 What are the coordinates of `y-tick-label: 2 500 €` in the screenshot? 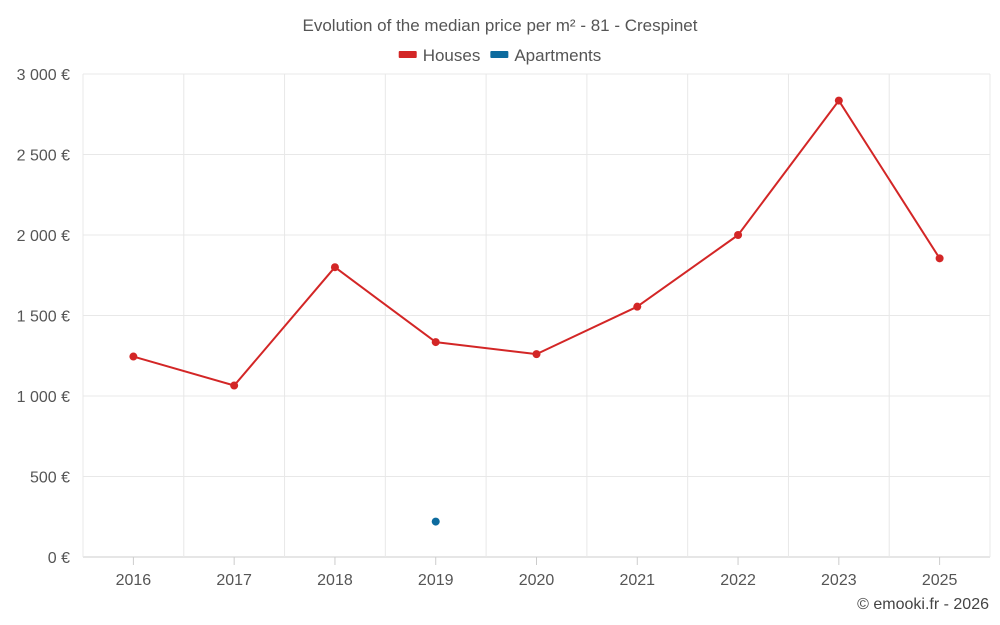 It's located at (43, 156).